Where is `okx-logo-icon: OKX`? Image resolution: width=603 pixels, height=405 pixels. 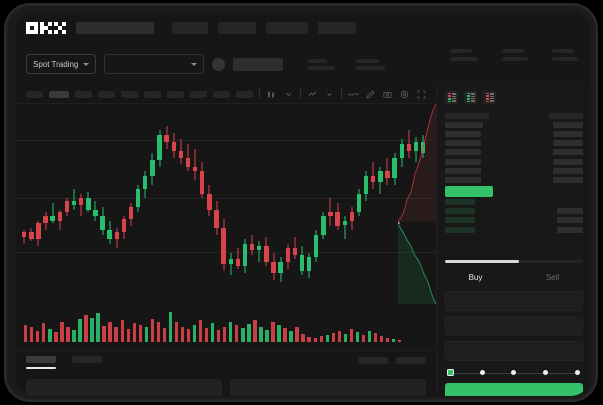 okx-logo-icon: OKX is located at coordinates (46, 28).